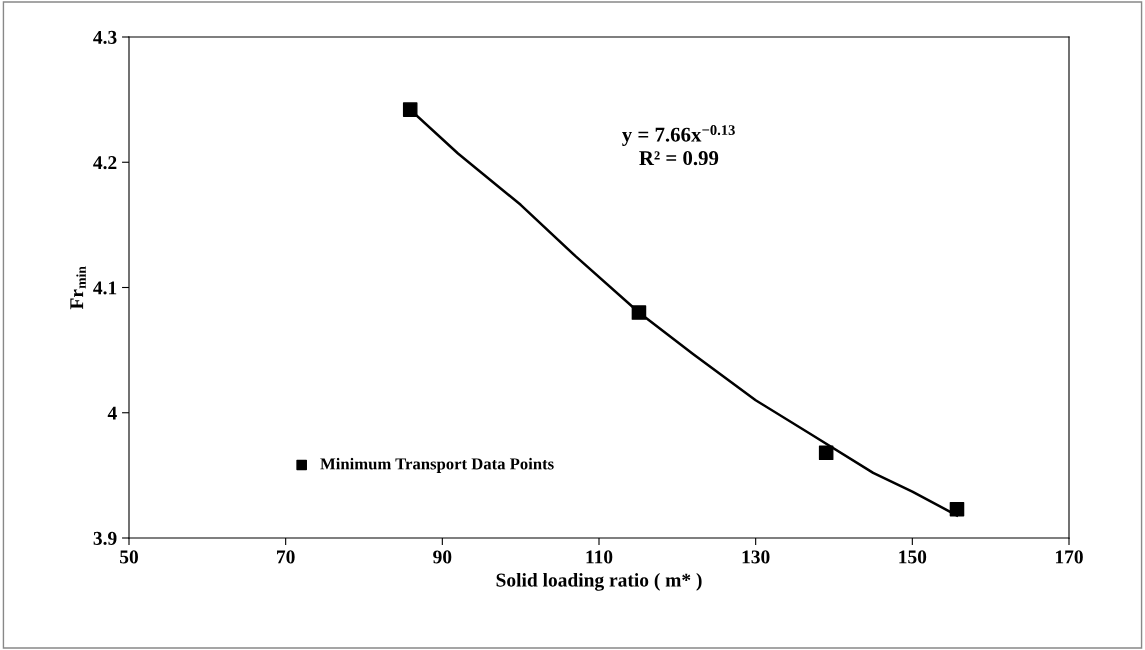  Describe the element at coordinates (286, 557) in the screenshot. I see `x-tick-label: 70` at that location.